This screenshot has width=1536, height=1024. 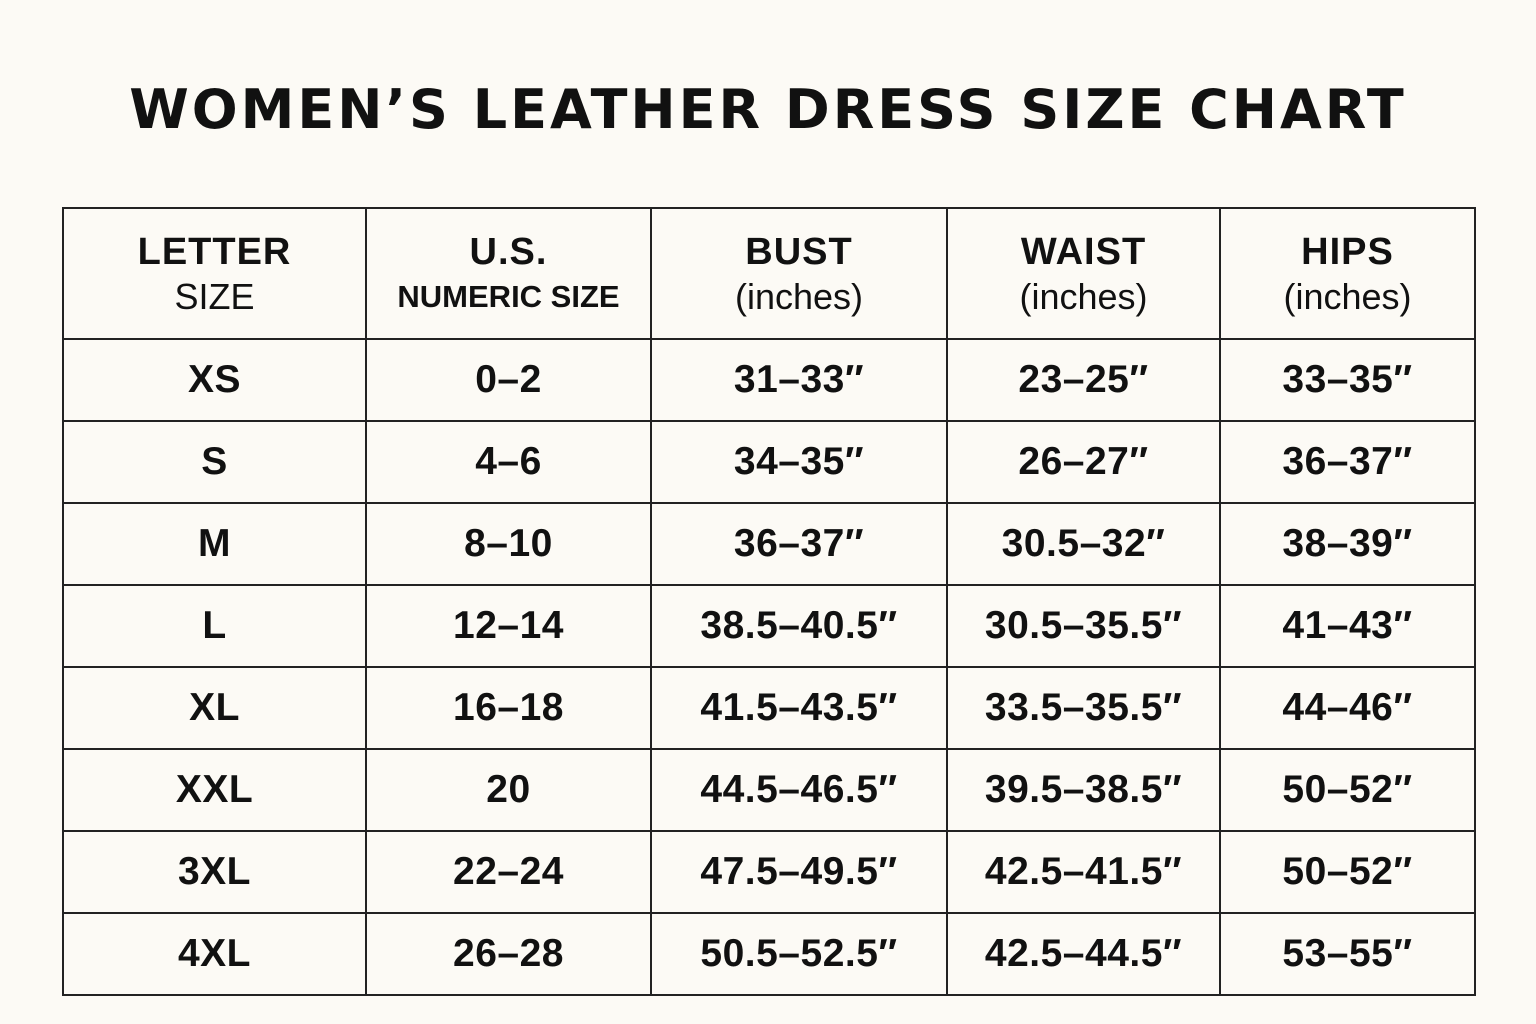 I want to click on table-cell: 34–35″, so click(x=799, y=462).